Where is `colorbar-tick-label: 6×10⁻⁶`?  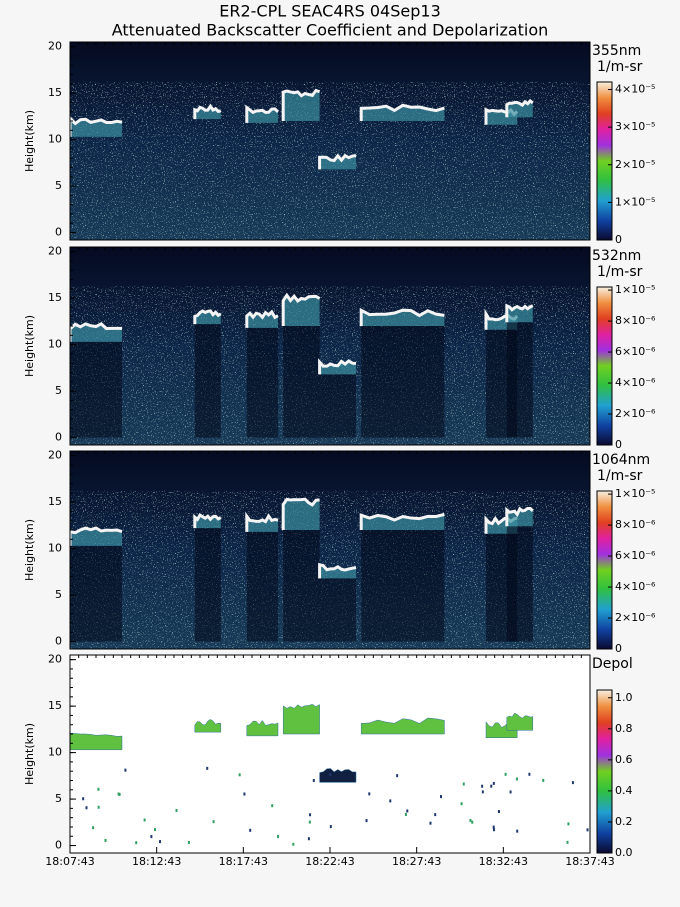 colorbar-tick-label: 6×10⁻⁶ is located at coordinates (635, 555).